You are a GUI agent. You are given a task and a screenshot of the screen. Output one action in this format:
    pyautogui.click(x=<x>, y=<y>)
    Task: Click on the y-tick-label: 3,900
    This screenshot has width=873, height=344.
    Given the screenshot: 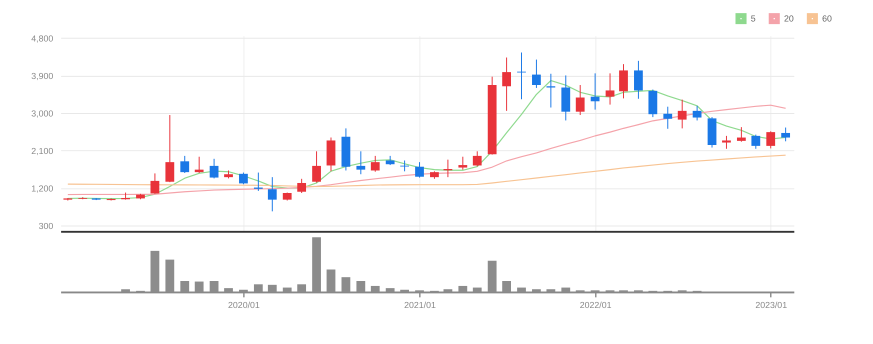 What is the action you would take?
    pyautogui.click(x=42, y=75)
    